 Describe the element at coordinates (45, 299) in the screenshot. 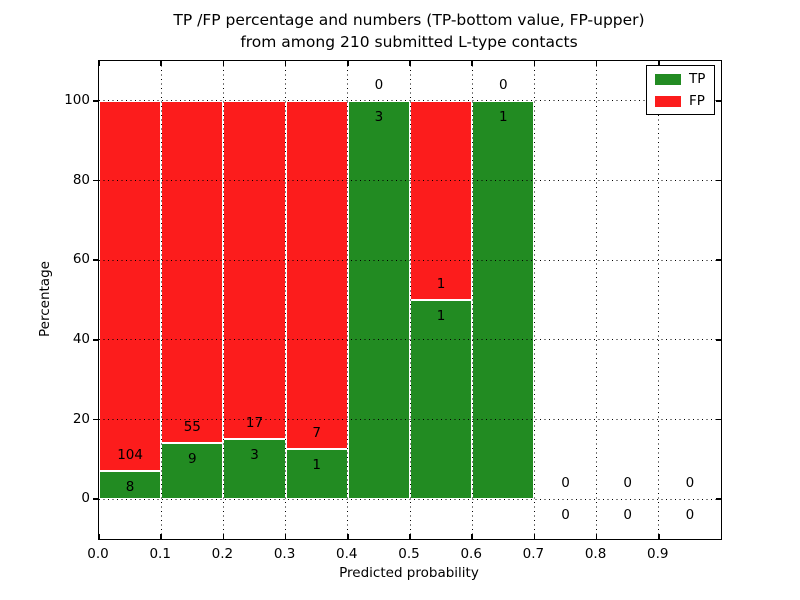

I see `y-axis-label: Percentage` at that location.